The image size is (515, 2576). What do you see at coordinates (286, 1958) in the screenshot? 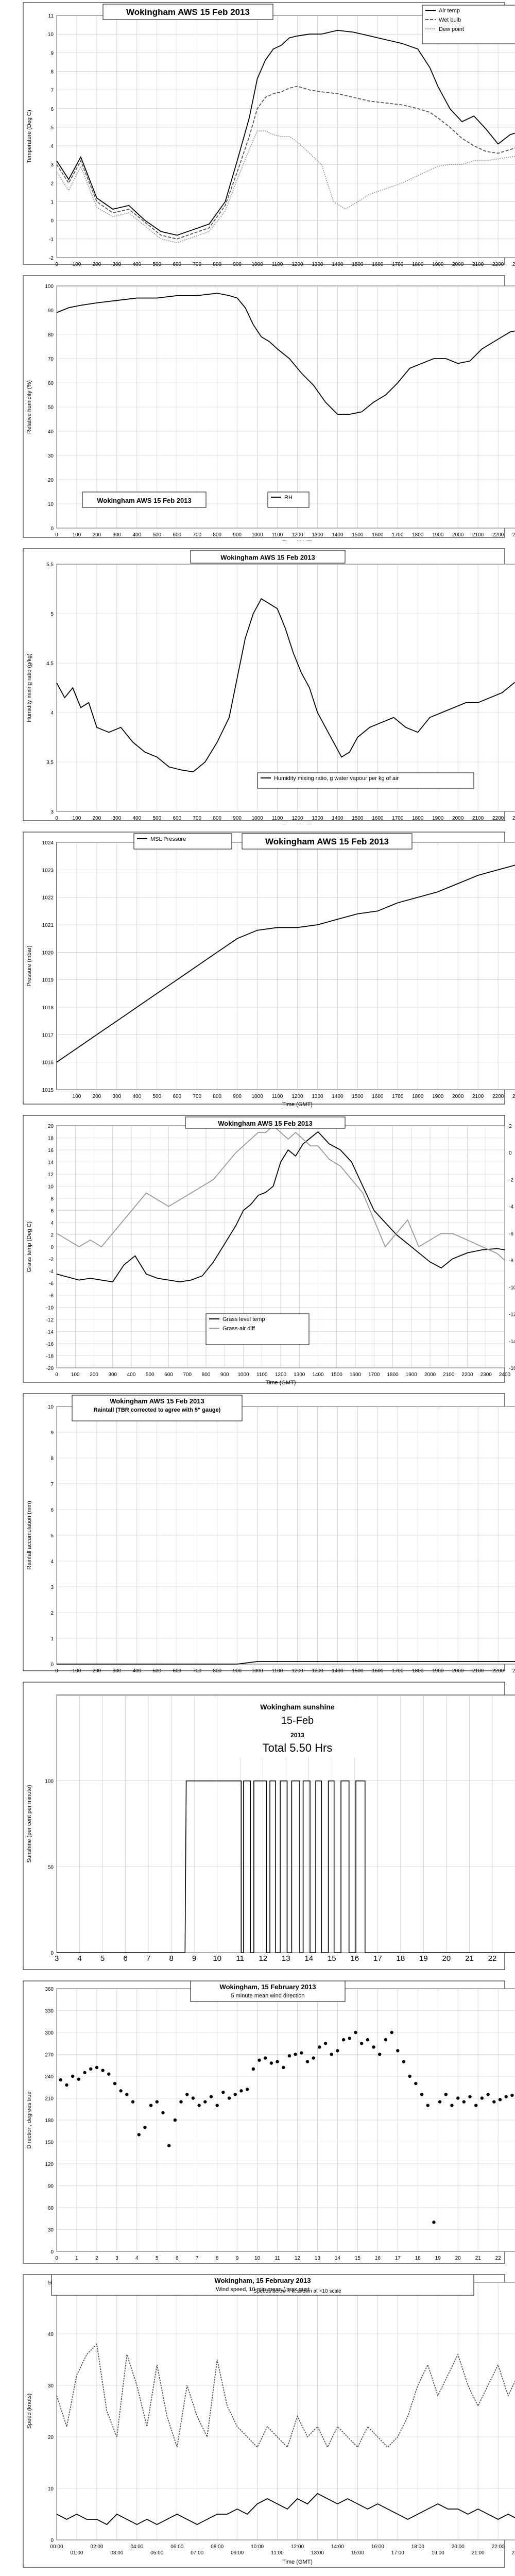
I see `x-tick-label: 13` at bounding box center [286, 1958].